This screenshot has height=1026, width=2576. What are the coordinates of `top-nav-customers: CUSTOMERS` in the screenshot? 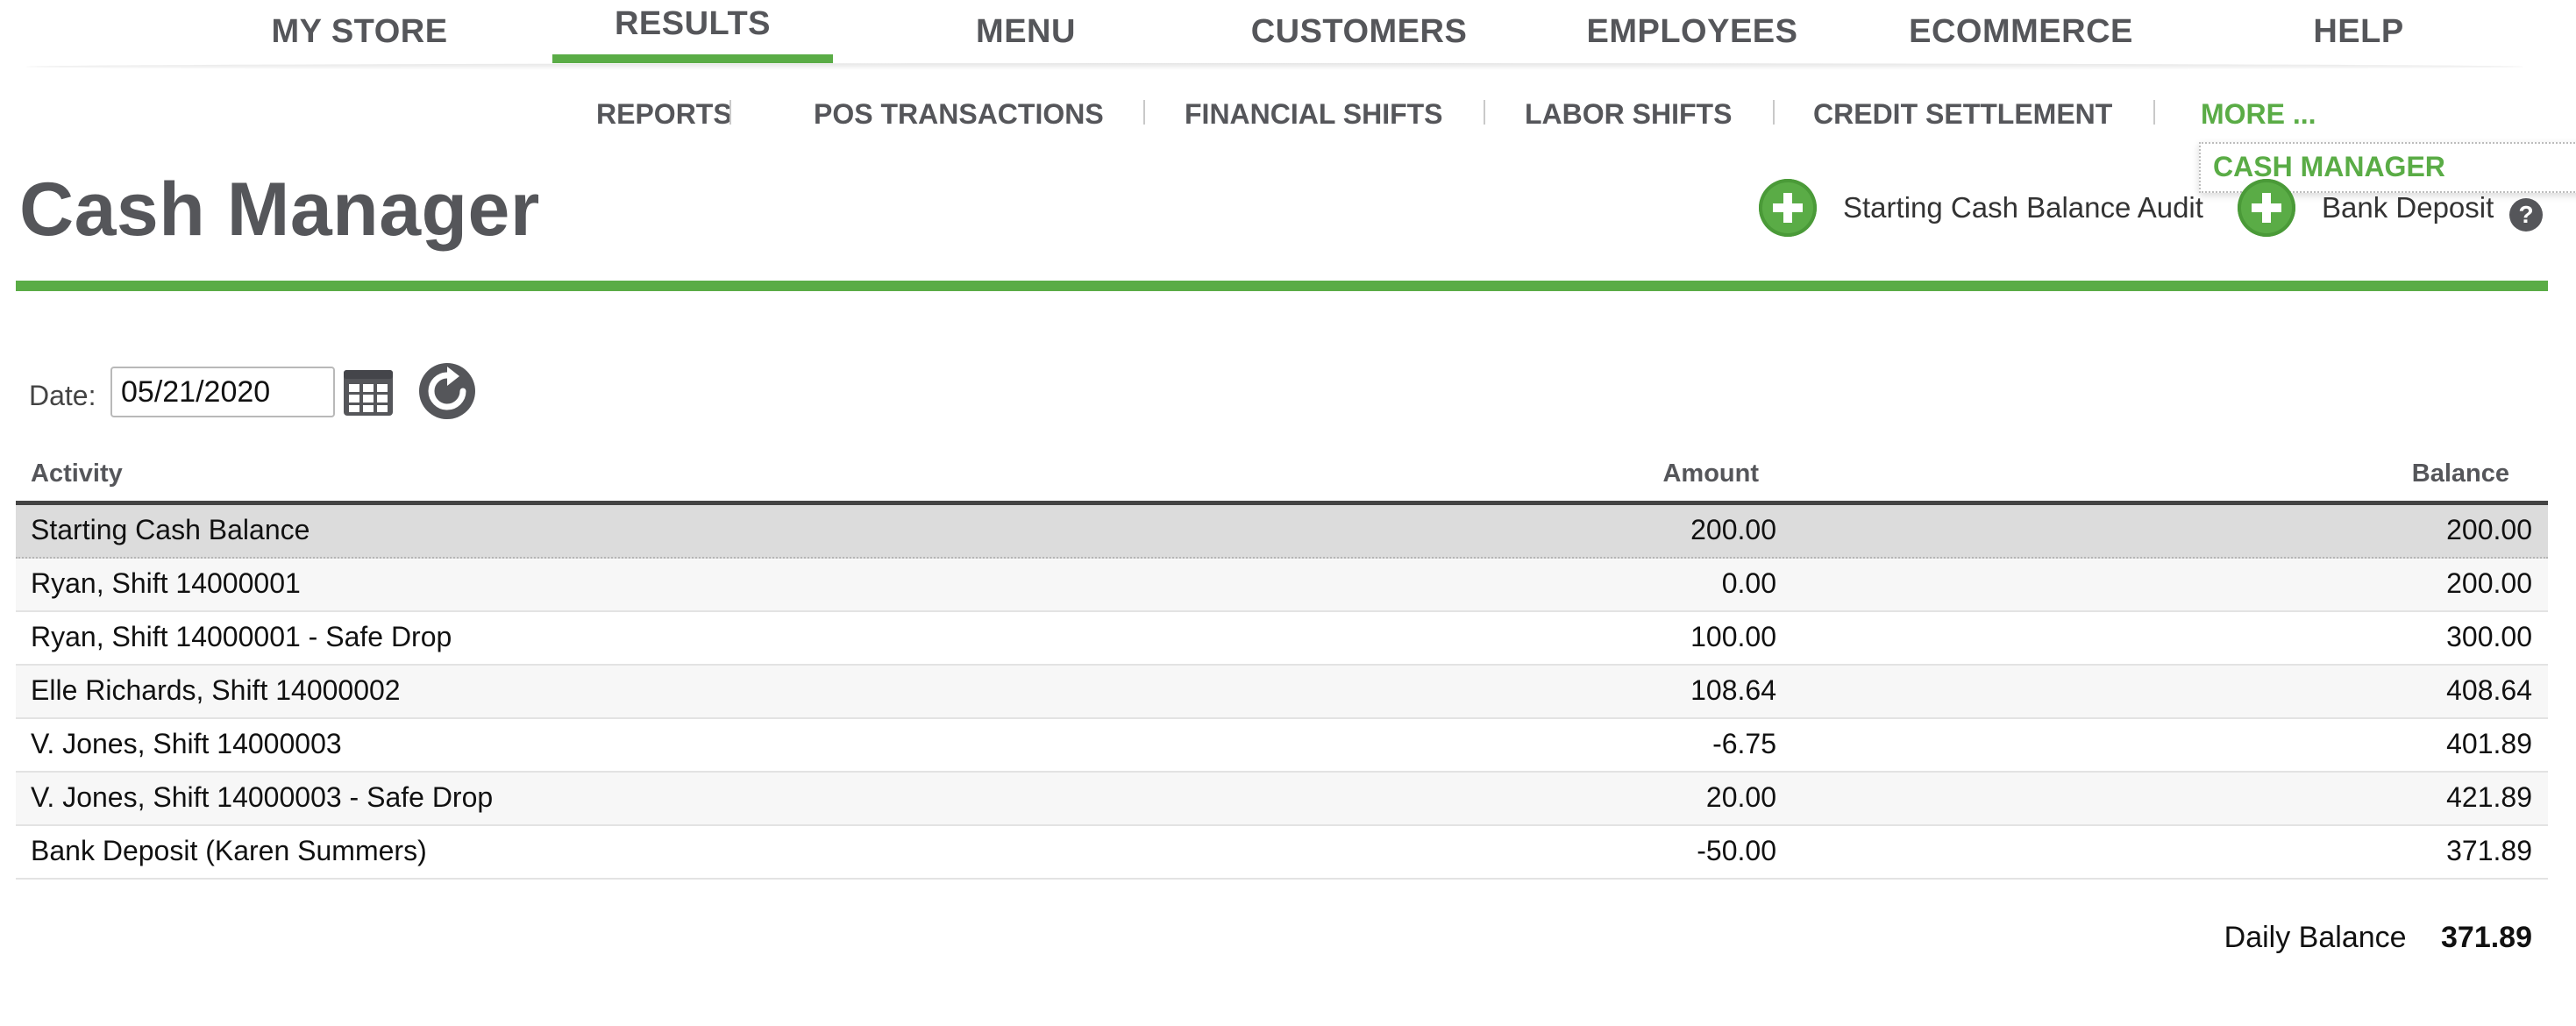 It's located at (1359, 31).